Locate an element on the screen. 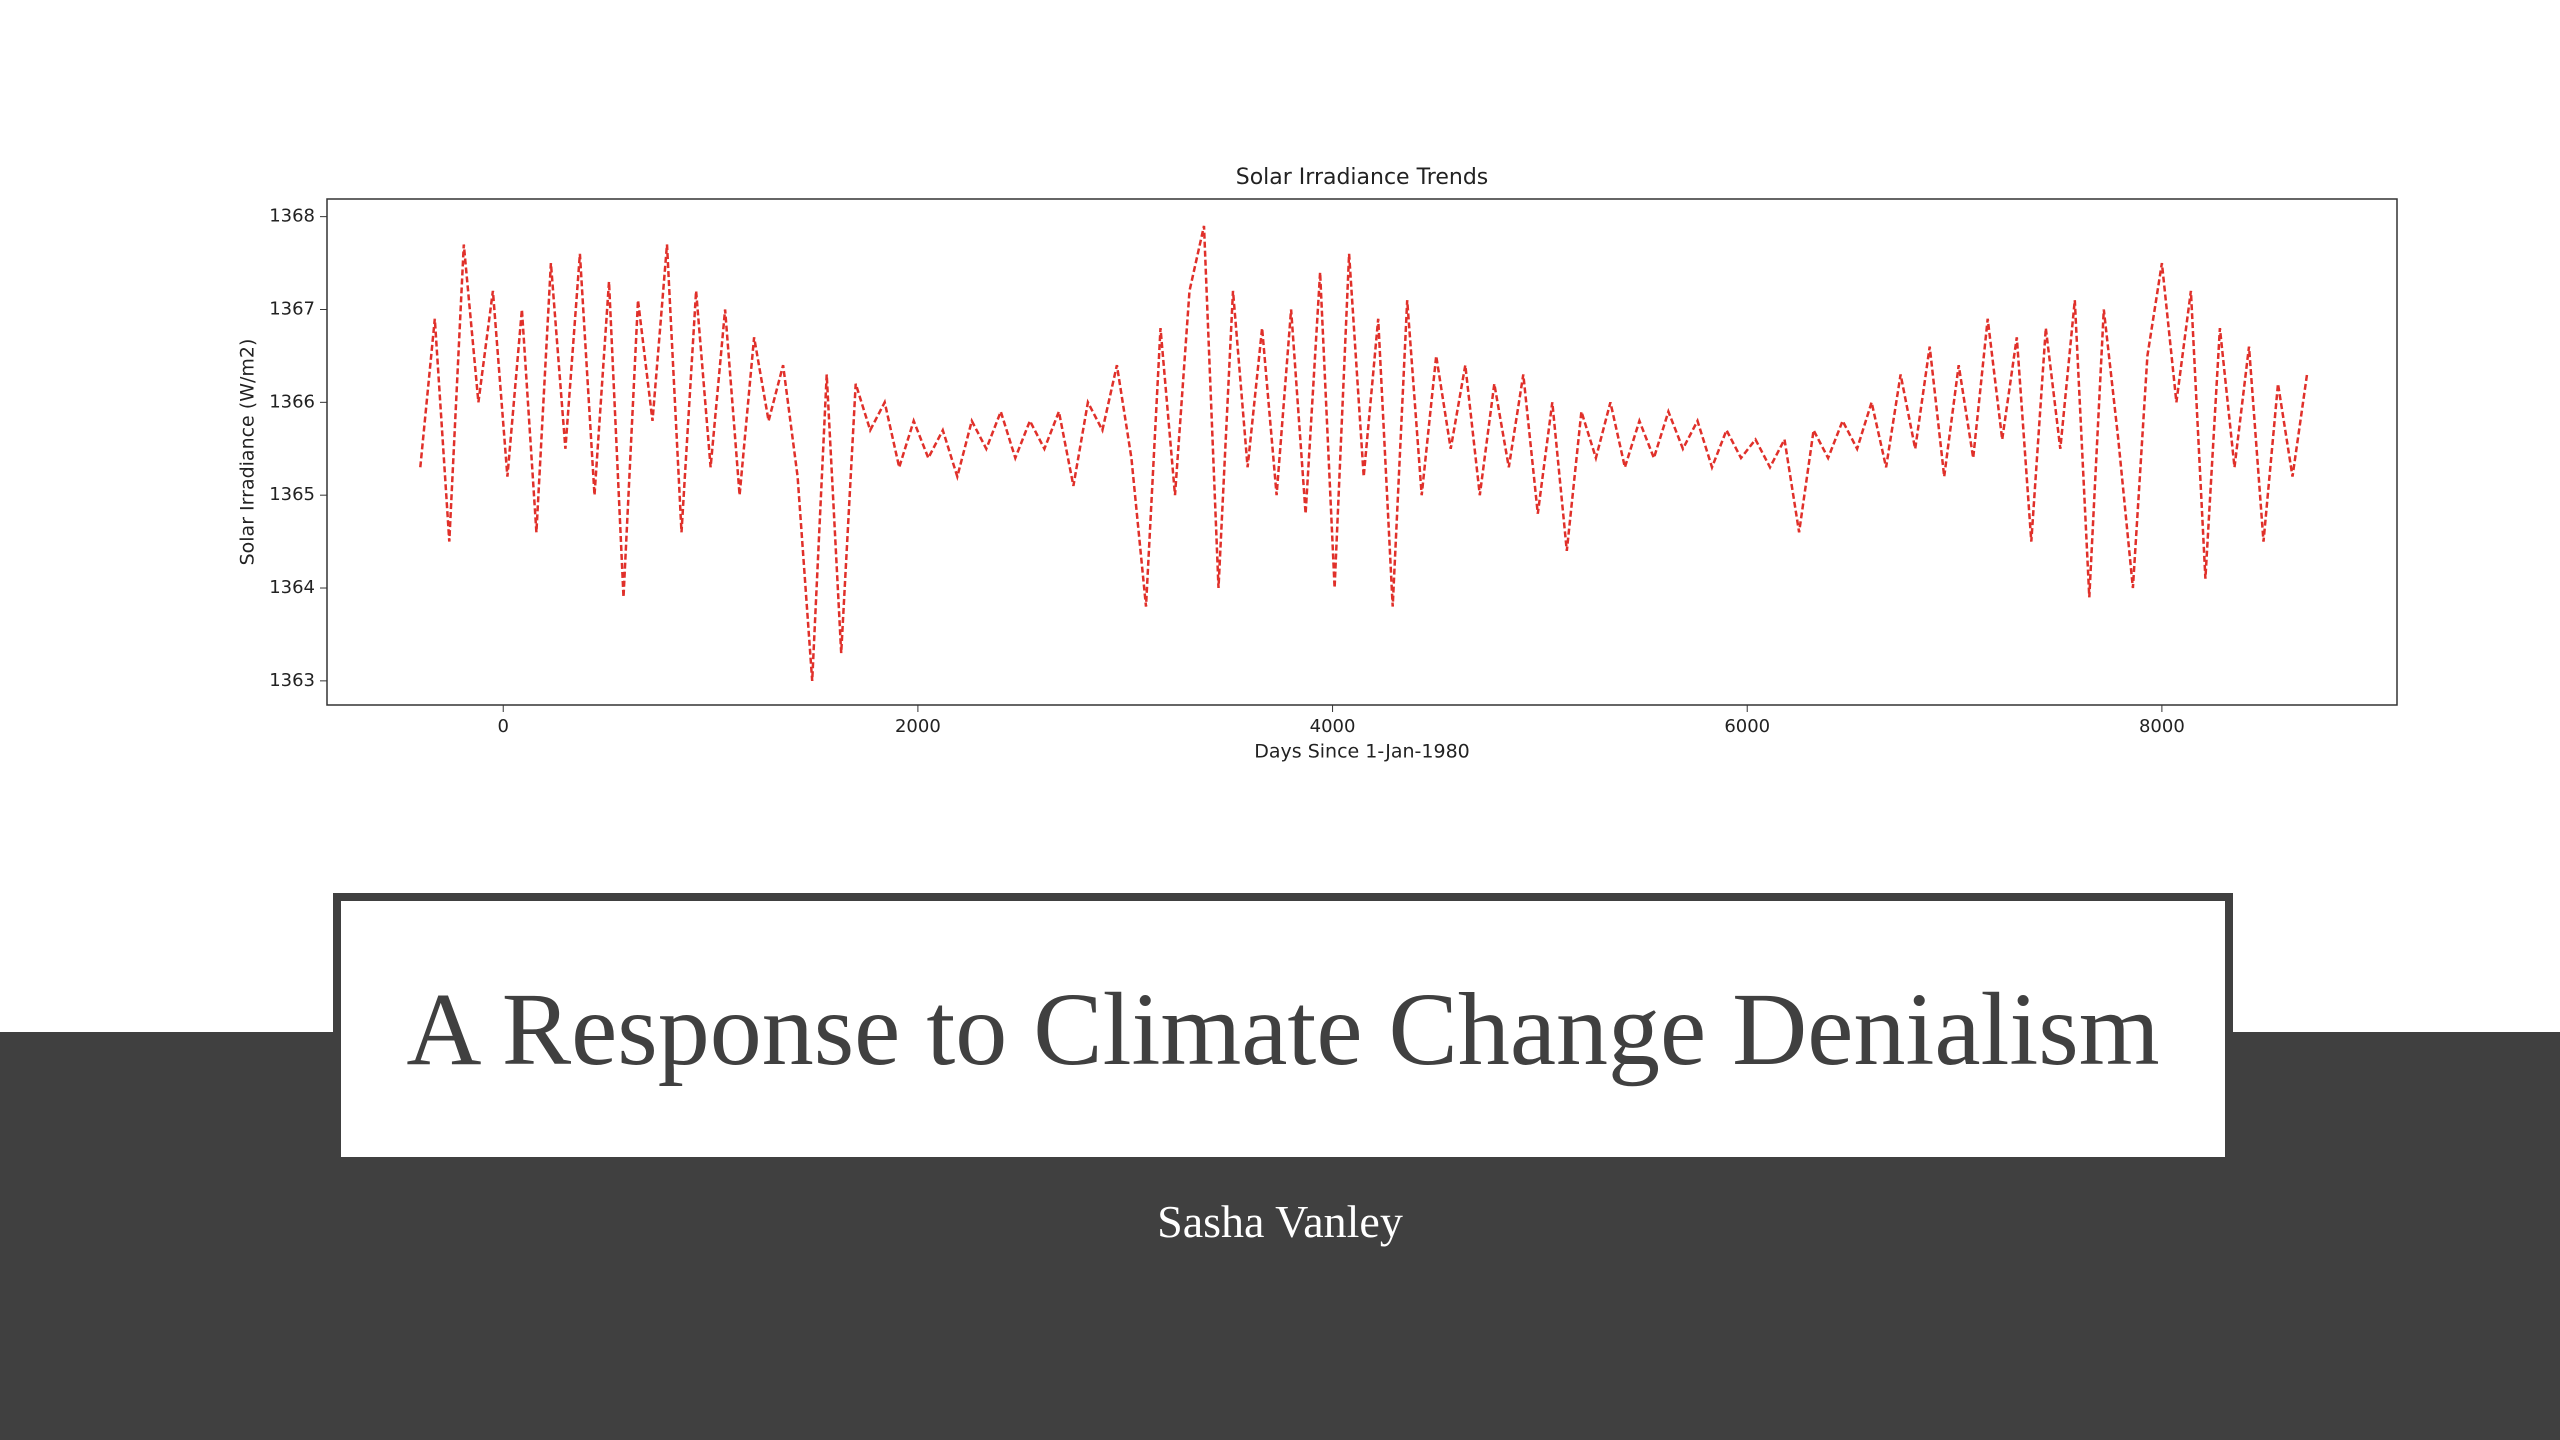 The width and height of the screenshot is (2560, 1440). x-tick-label: 0 is located at coordinates (503, 726).